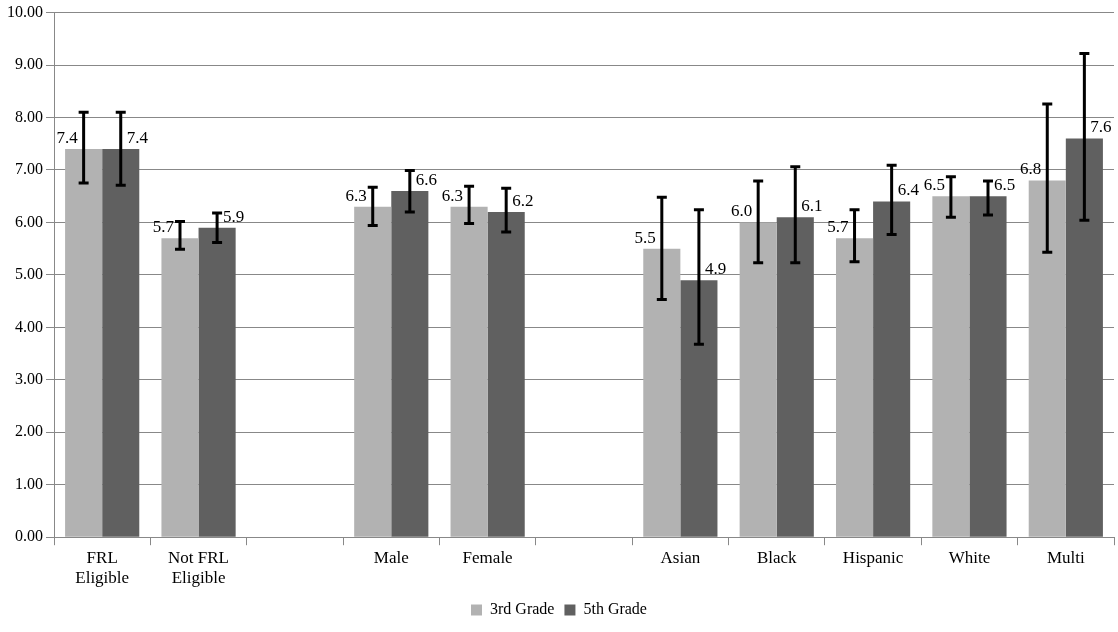 The width and height of the screenshot is (1118, 632). I want to click on y-tick-label: 9.00, so click(29, 64).